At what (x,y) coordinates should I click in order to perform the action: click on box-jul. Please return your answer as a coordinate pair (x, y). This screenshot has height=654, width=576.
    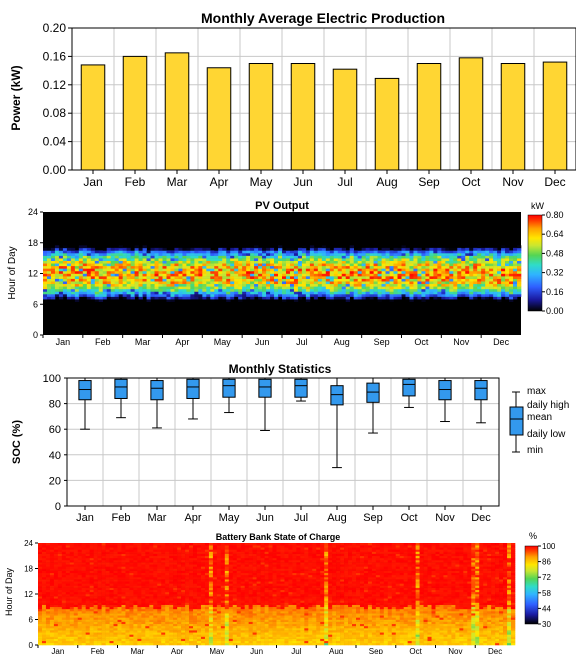
    Looking at the image, I should click on (301, 388).